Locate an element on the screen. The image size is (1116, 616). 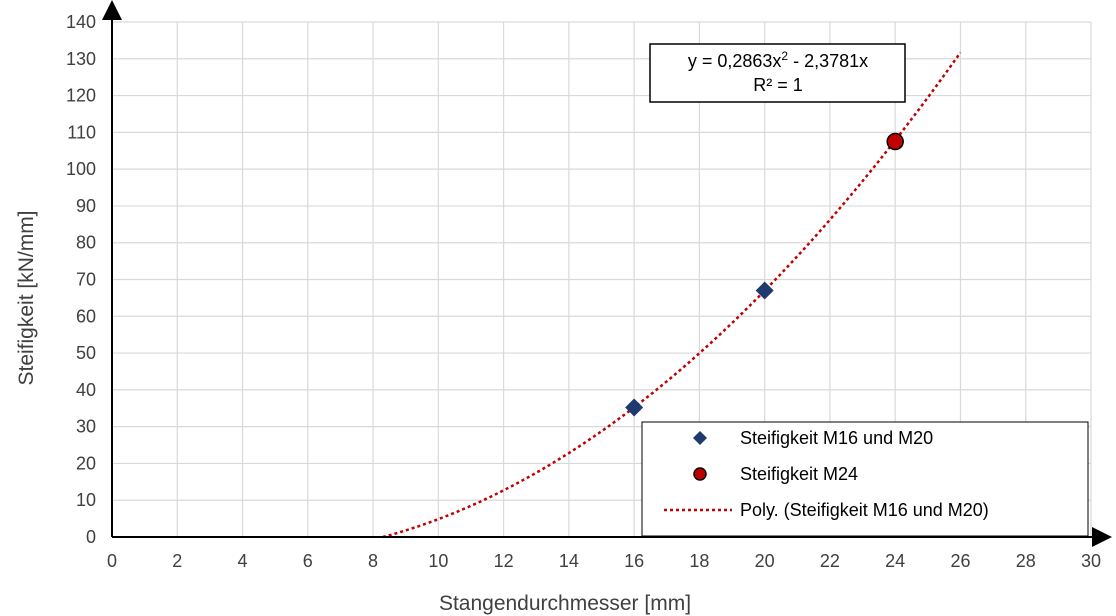
y-tick-label: 20 is located at coordinates (86, 463).